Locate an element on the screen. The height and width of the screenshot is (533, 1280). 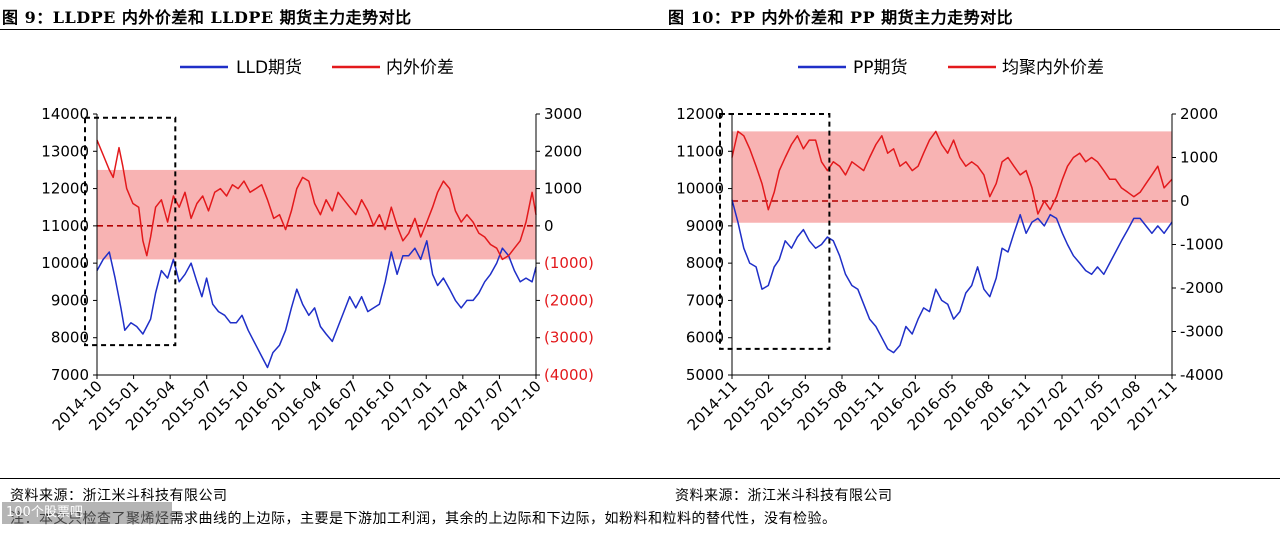
right-tick-label: -2000 is located at coordinates (1202, 288).